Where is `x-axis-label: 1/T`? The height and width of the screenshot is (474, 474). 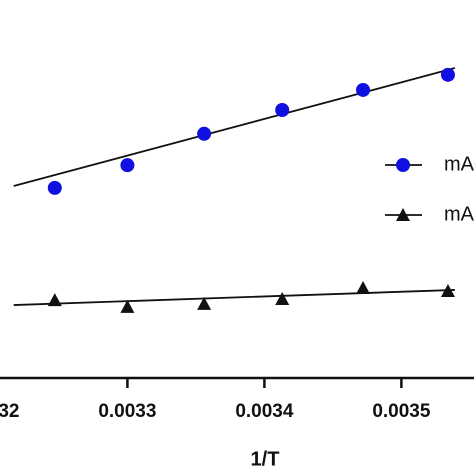 x-axis-label: 1/T is located at coordinates (265, 459).